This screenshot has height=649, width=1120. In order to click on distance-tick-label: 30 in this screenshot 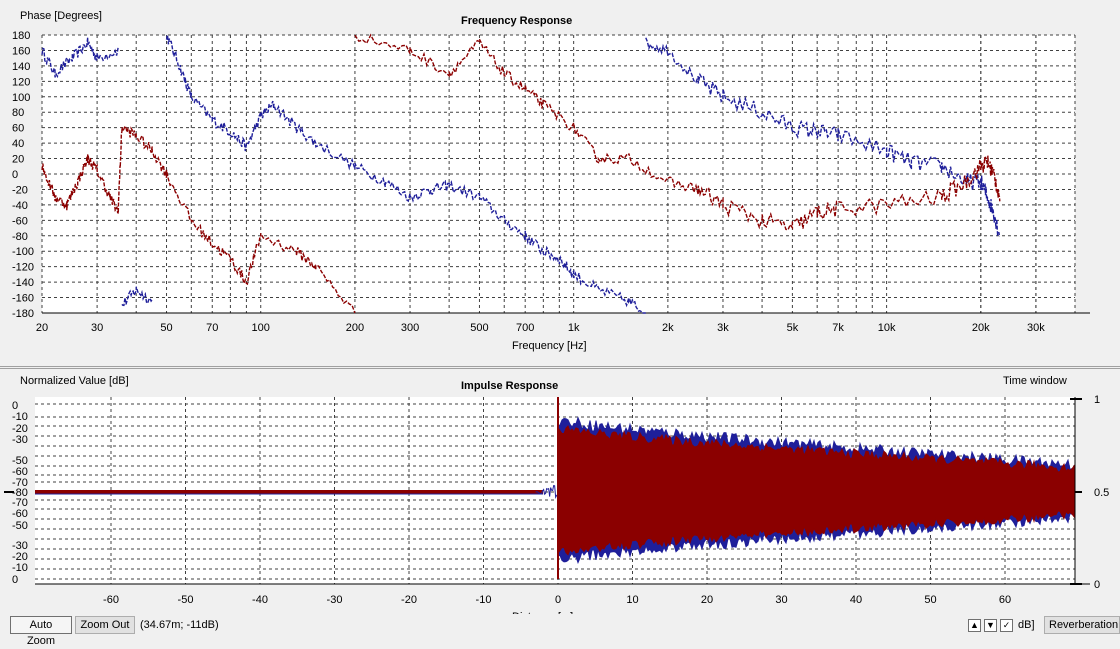, I will do `click(781, 600)`.